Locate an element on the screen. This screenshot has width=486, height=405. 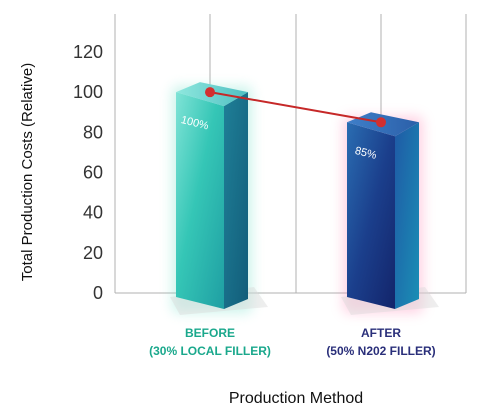
bar-before: 100% is located at coordinates (219, 198).